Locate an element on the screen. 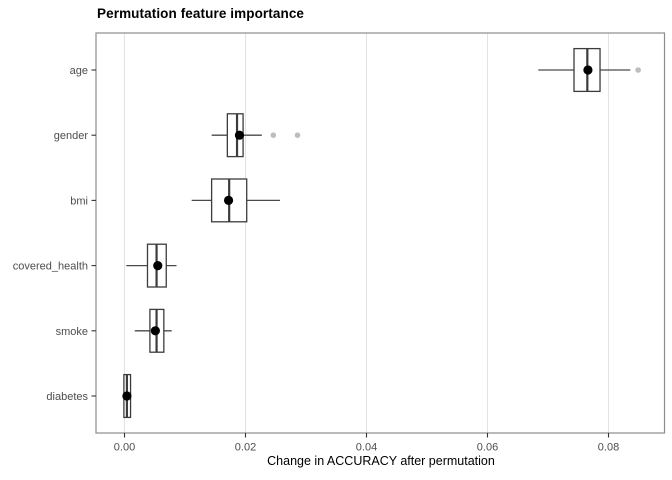 The image size is (672, 480). mean-dot-smoke is located at coordinates (155, 331).